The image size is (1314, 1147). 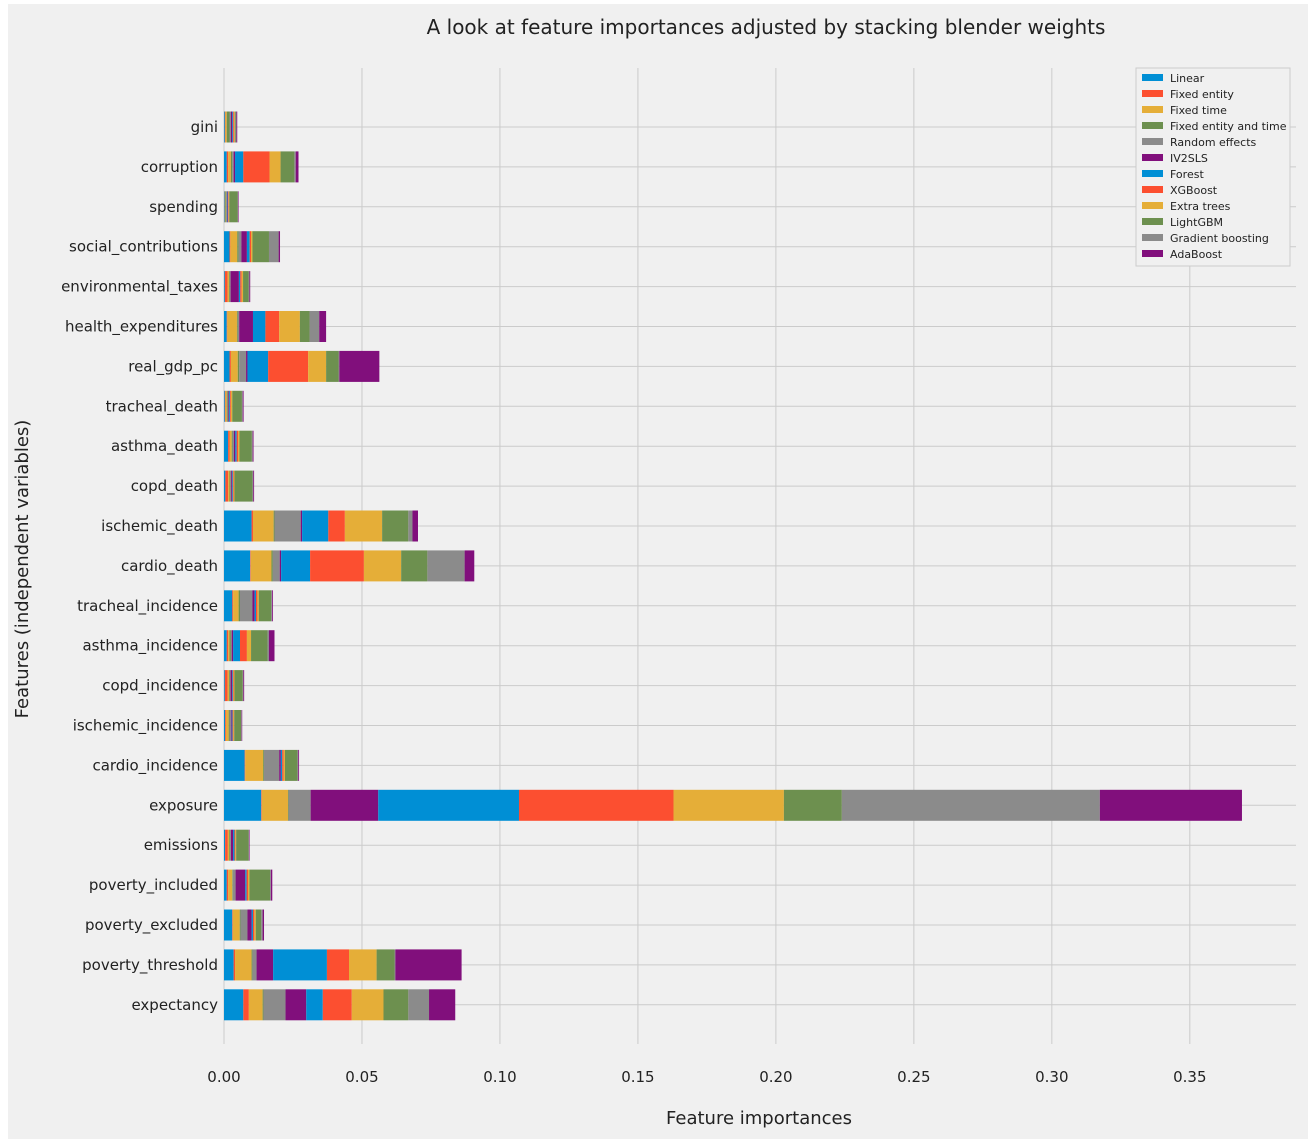 What do you see at coordinates (162, 406) in the screenshot?
I see `y-tick-label: tracheal_death` at bounding box center [162, 406].